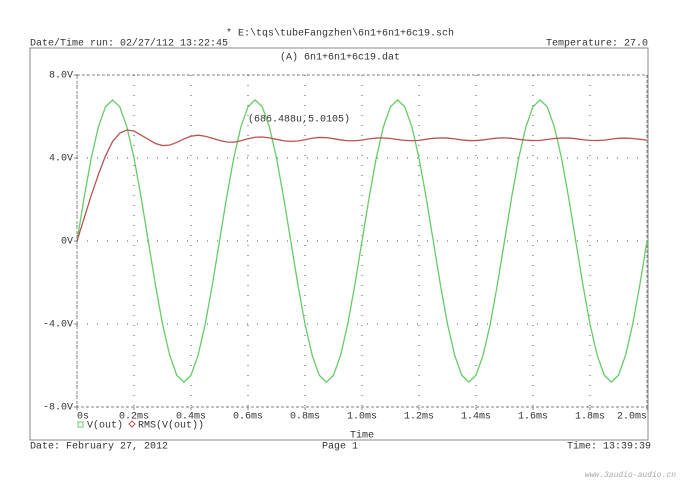 The height and width of the screenshot is (481, 680). What do you see at coordinates (597, 44) in the screenshot?
I see `temperature: Temperature: 27.0` at bounding box center [597, 44].